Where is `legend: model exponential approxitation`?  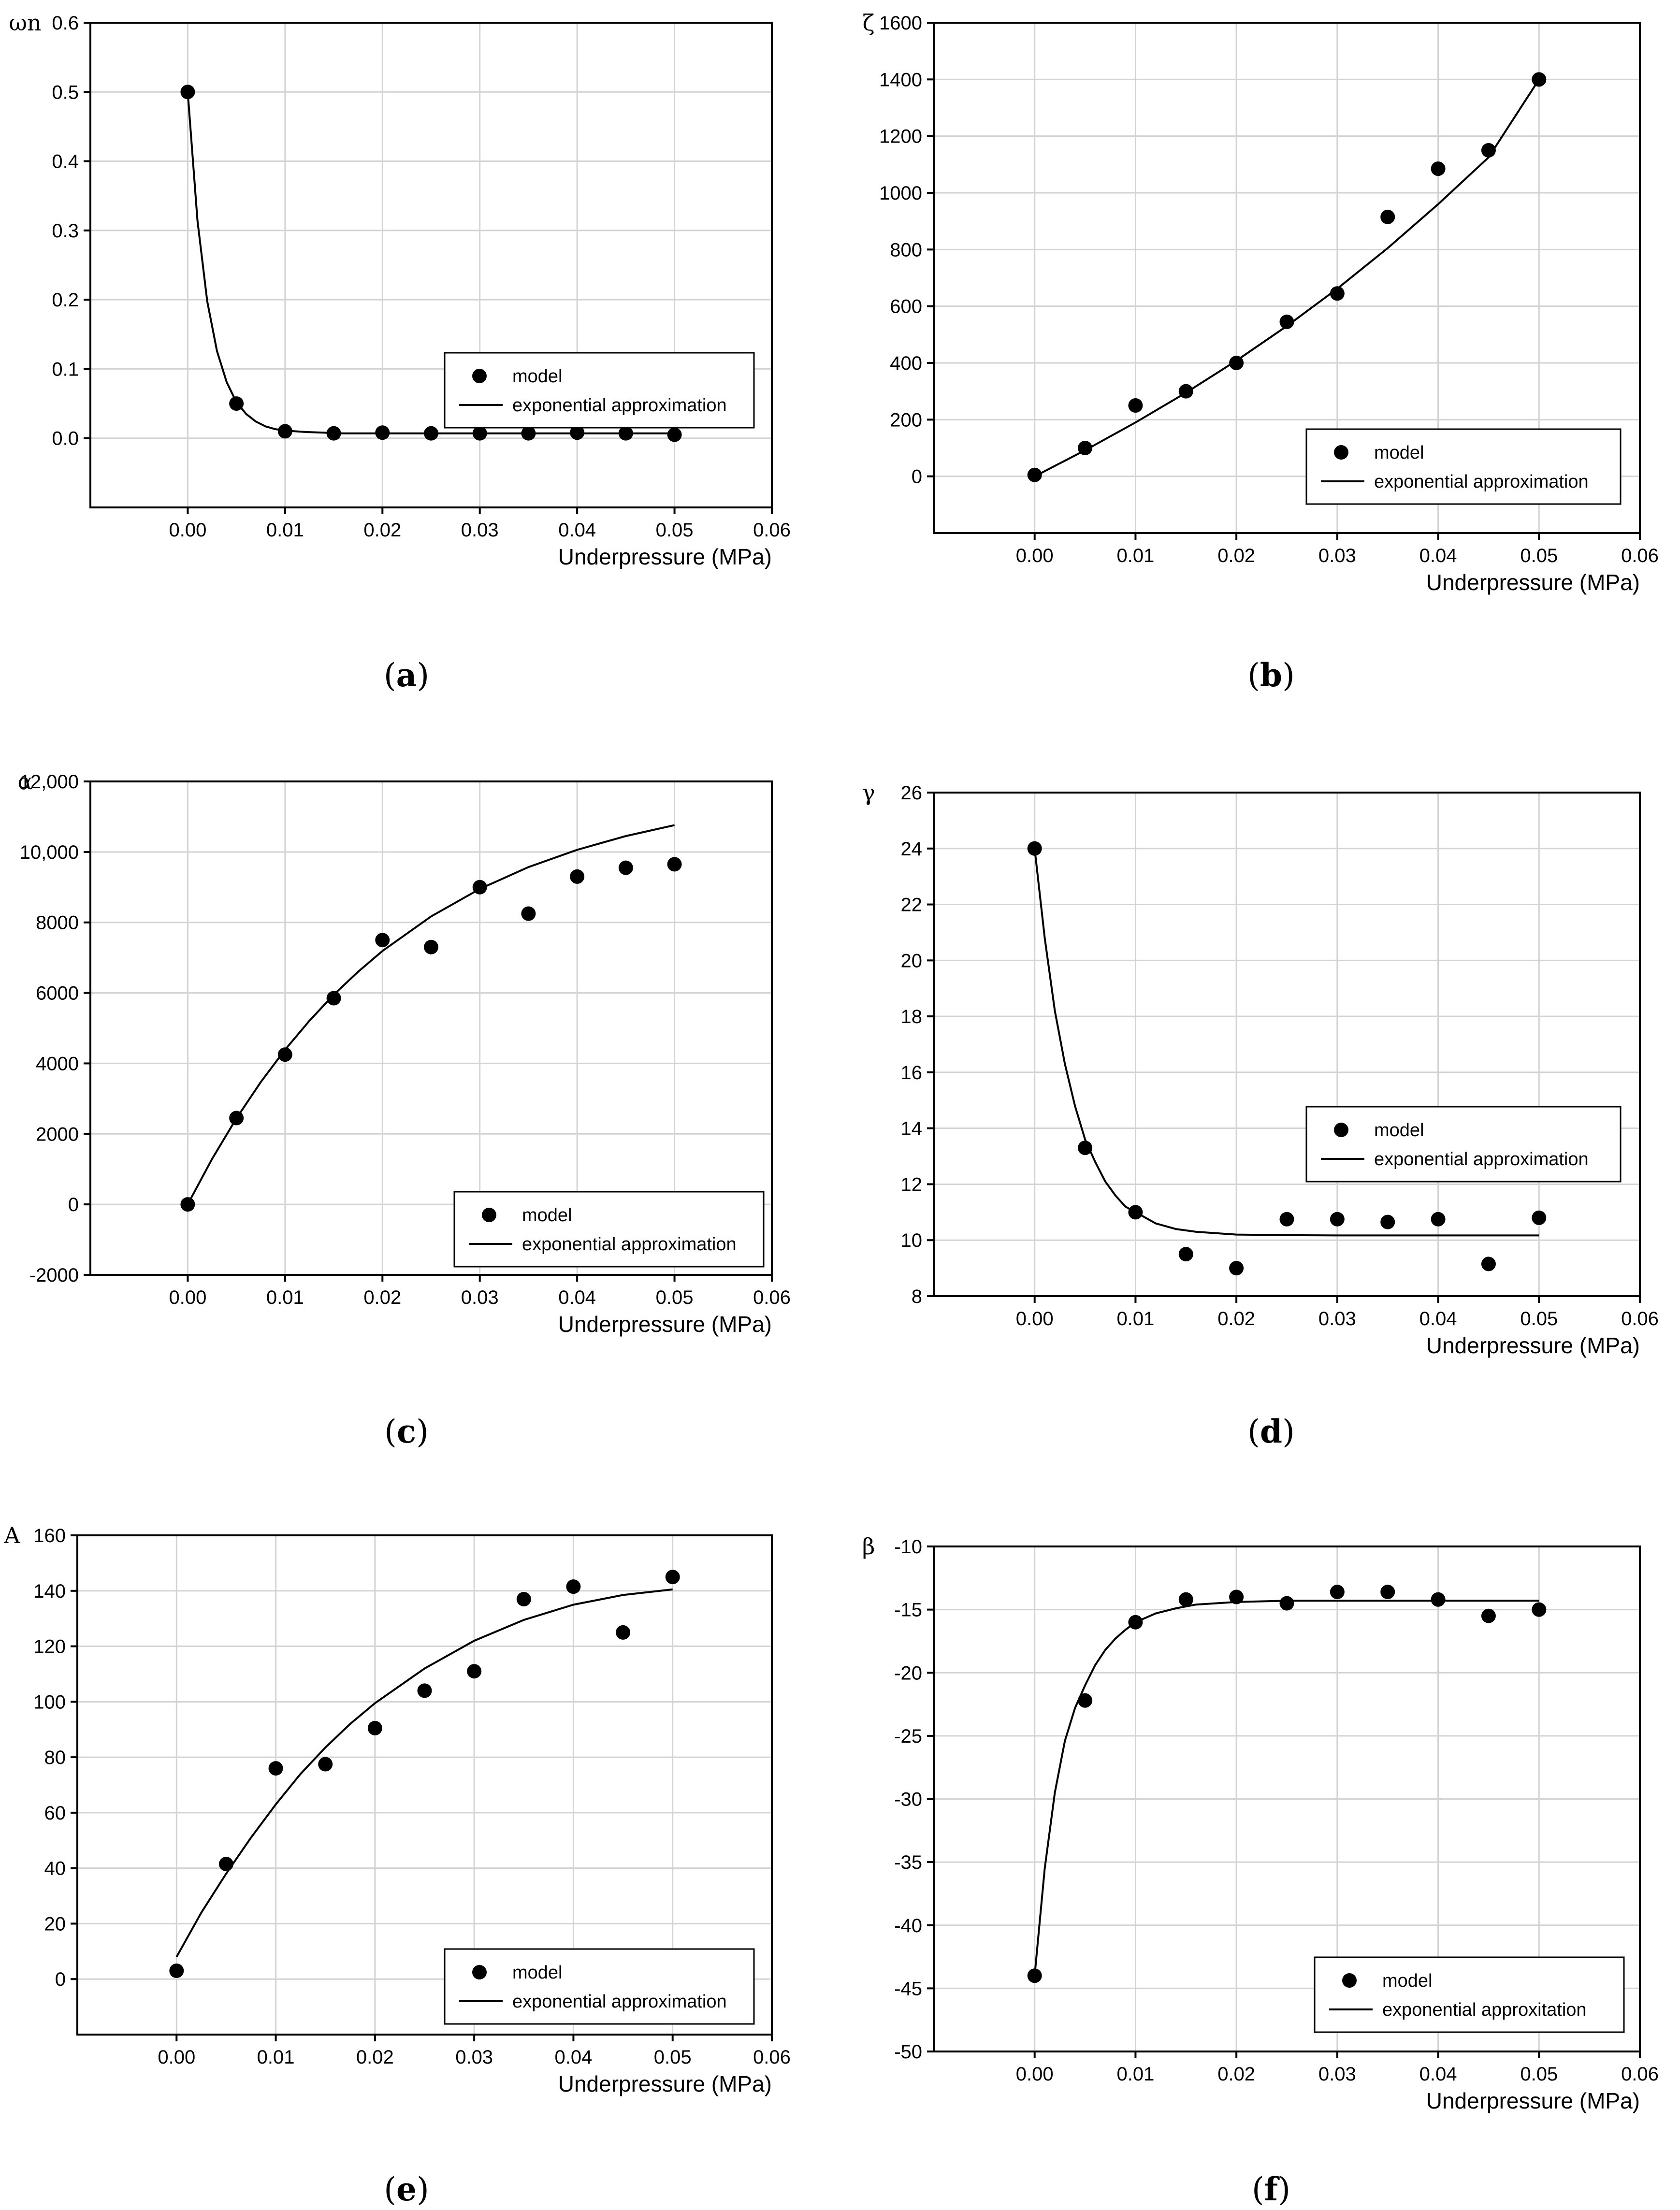 legend: model exponential approxitation is located at coordinates (1470, 1995).